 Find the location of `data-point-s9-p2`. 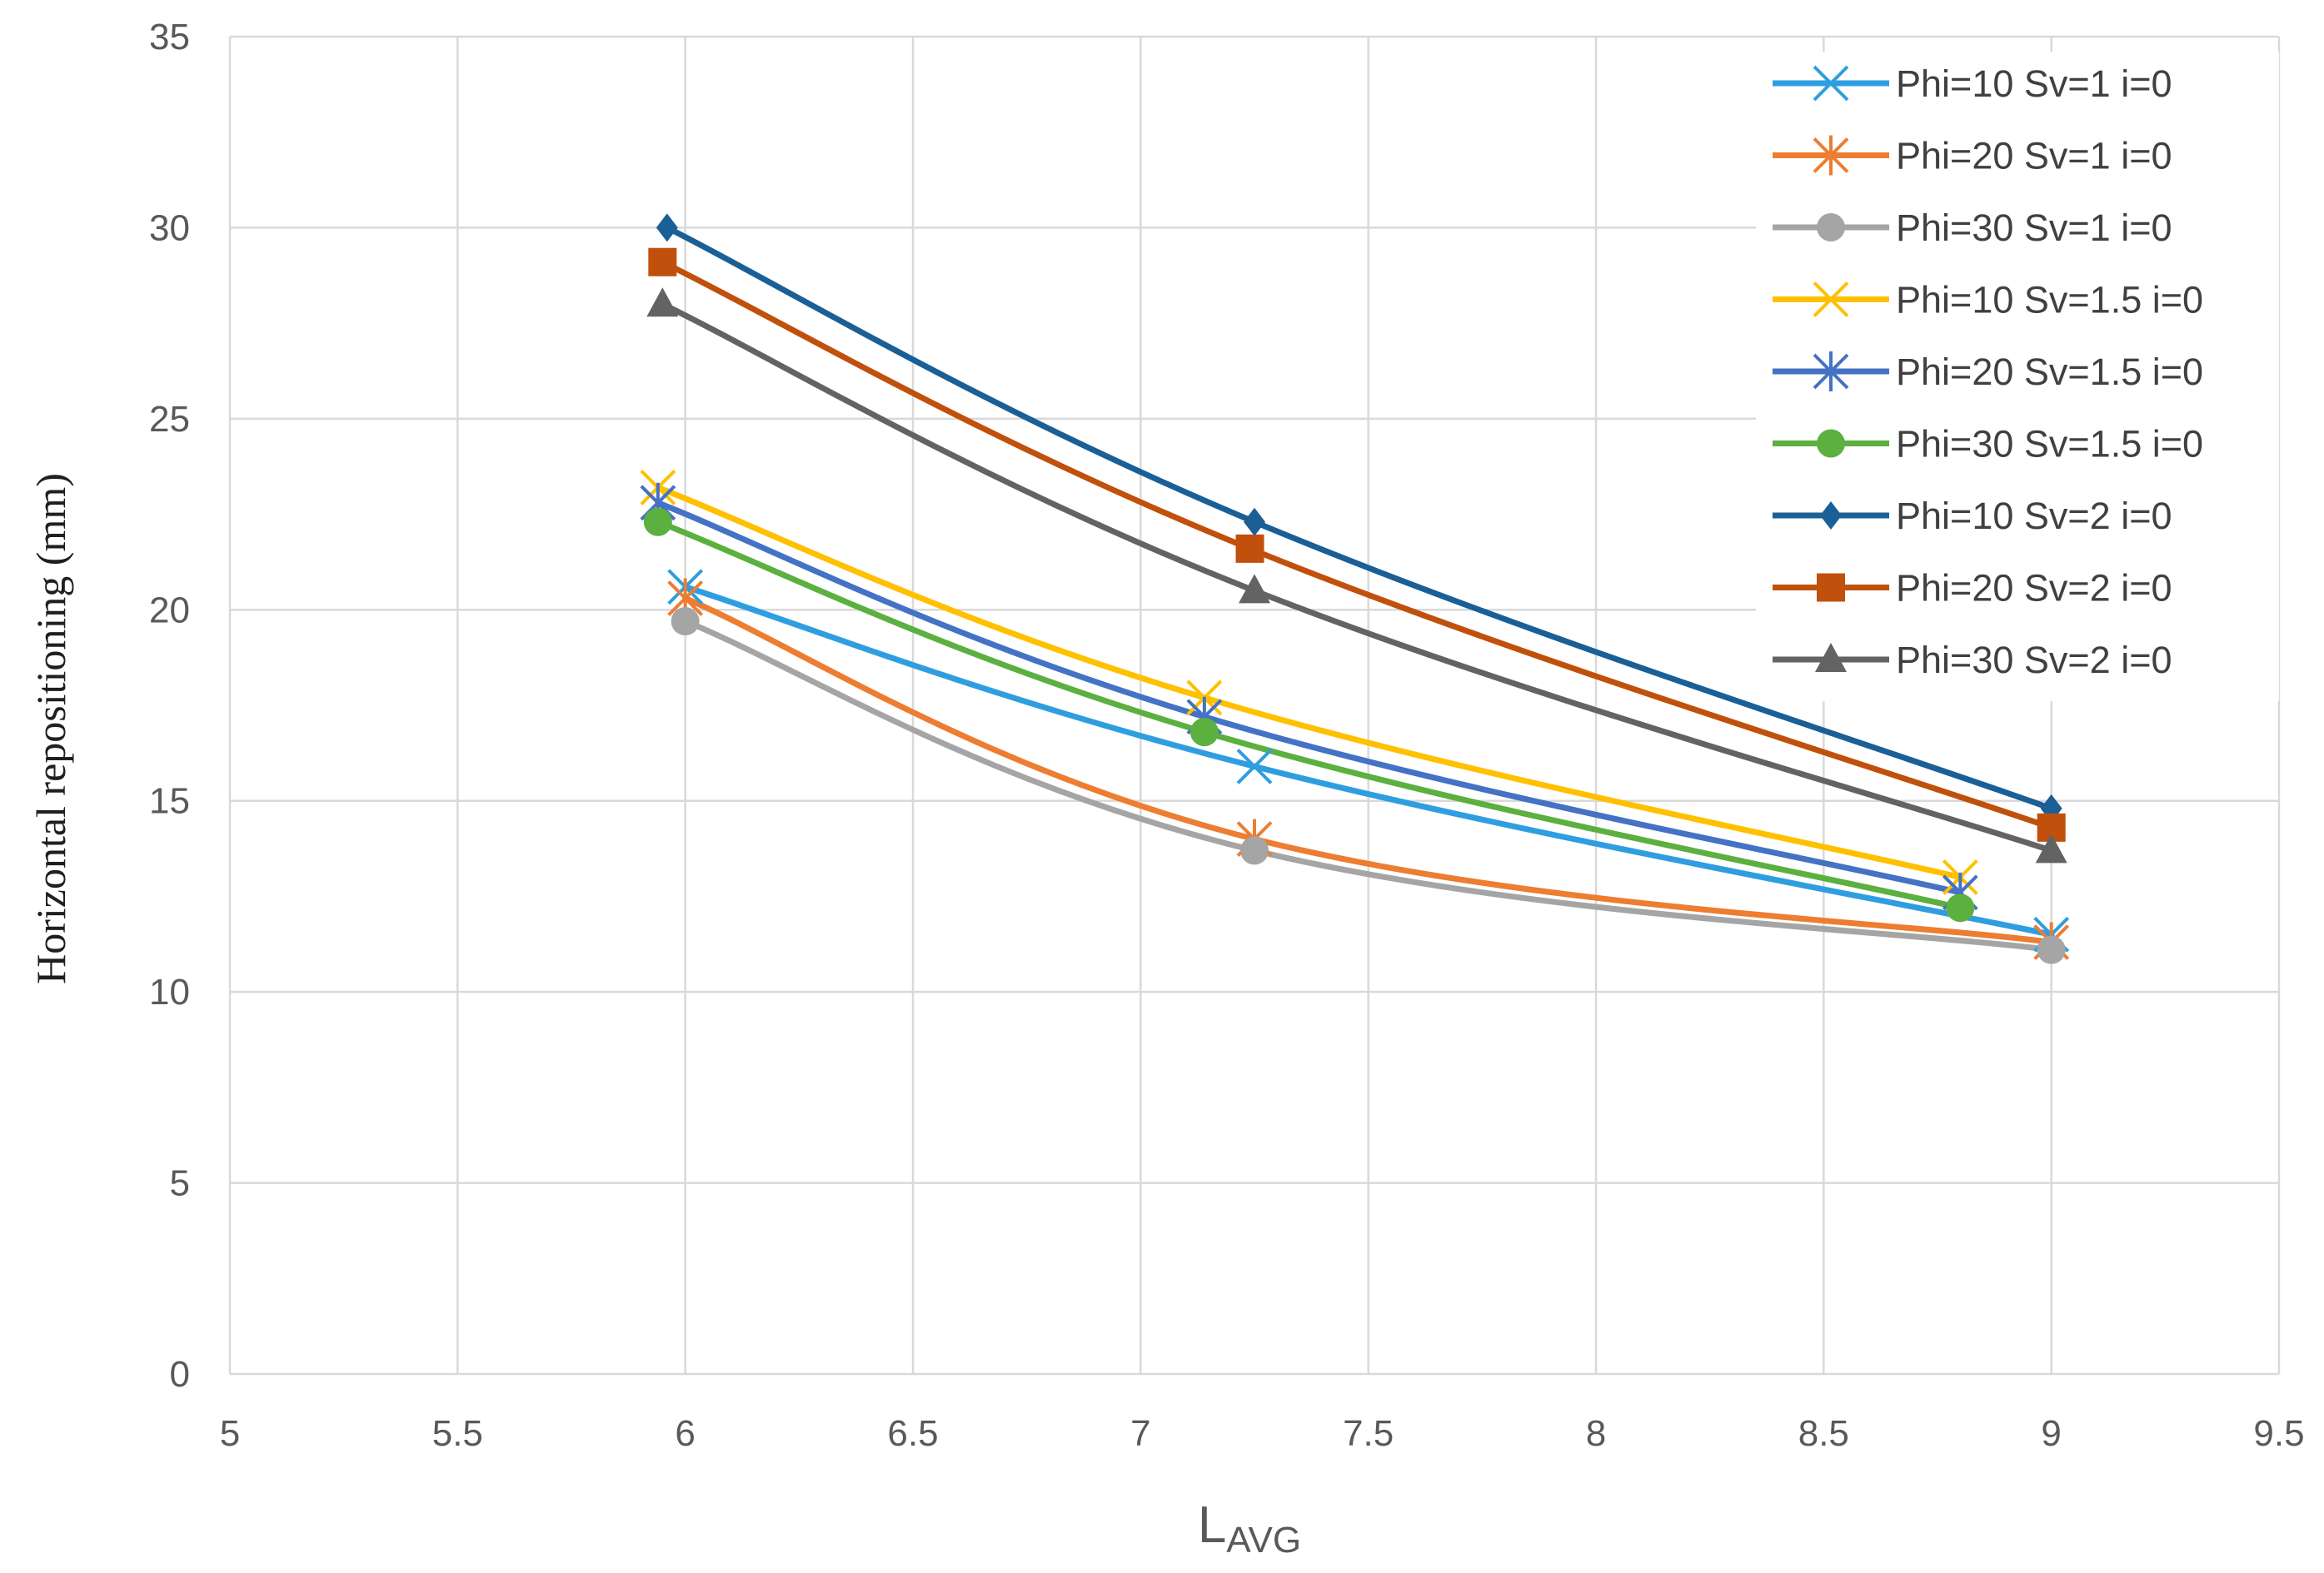

data-point-s9-p2 is located at coordinates (1254, 589).